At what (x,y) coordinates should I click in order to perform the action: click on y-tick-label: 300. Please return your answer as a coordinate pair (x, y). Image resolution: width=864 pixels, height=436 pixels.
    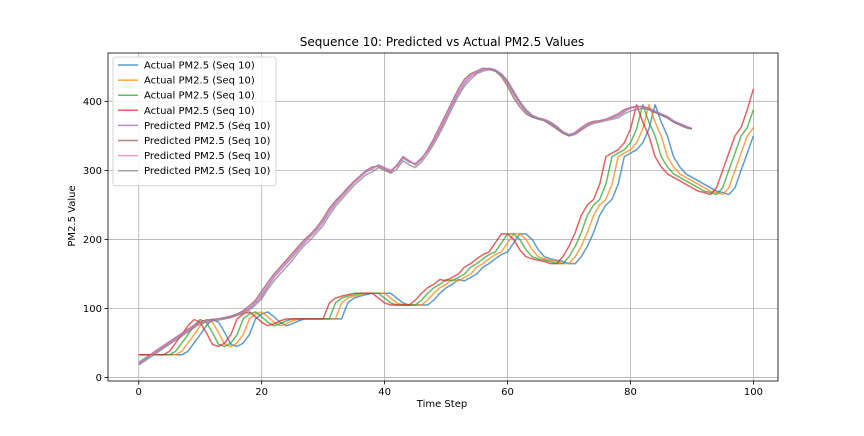
    Looking at the image, I should click on (92, 171).